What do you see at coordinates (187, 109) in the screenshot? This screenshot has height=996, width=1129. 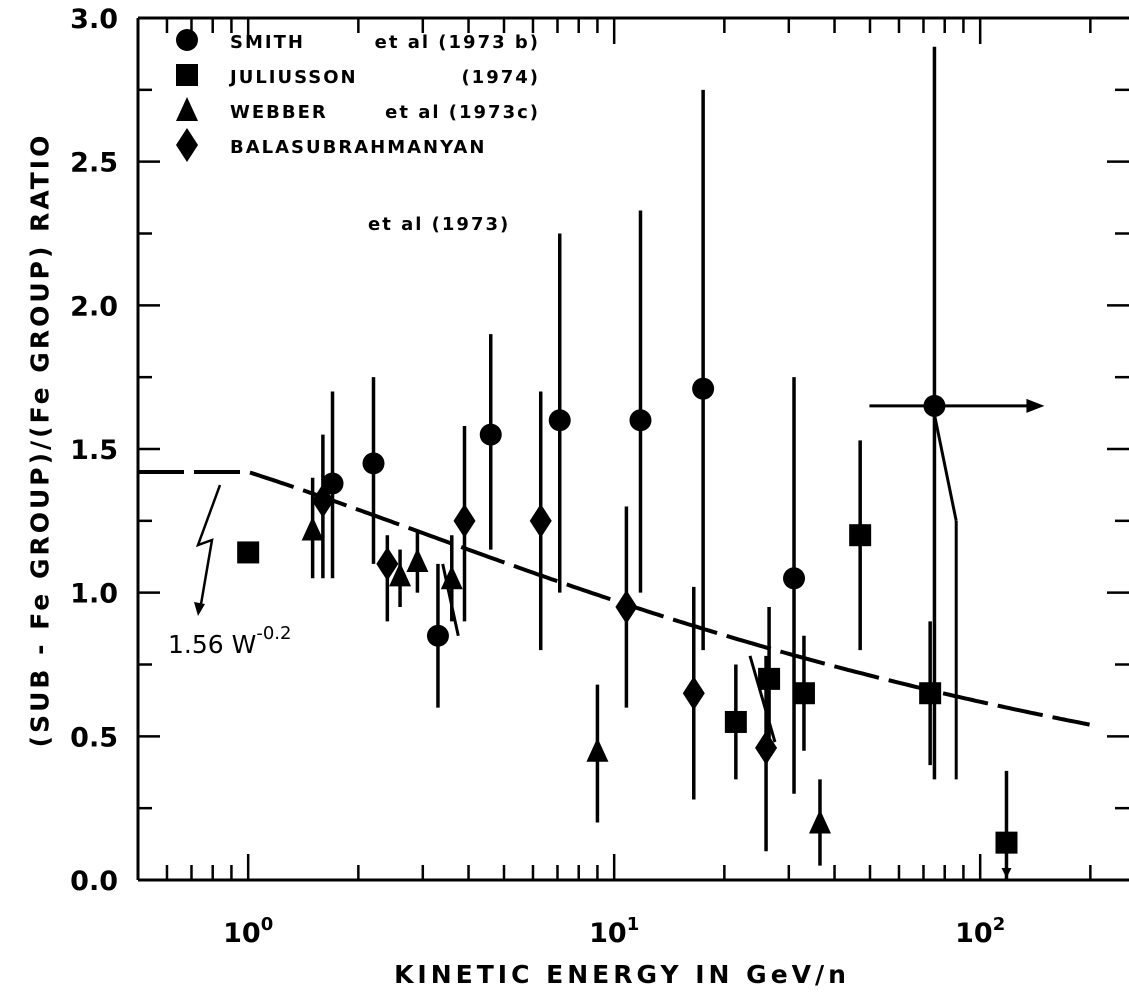 I see `legend-marker-triangle` at bounding box center [187, 109].